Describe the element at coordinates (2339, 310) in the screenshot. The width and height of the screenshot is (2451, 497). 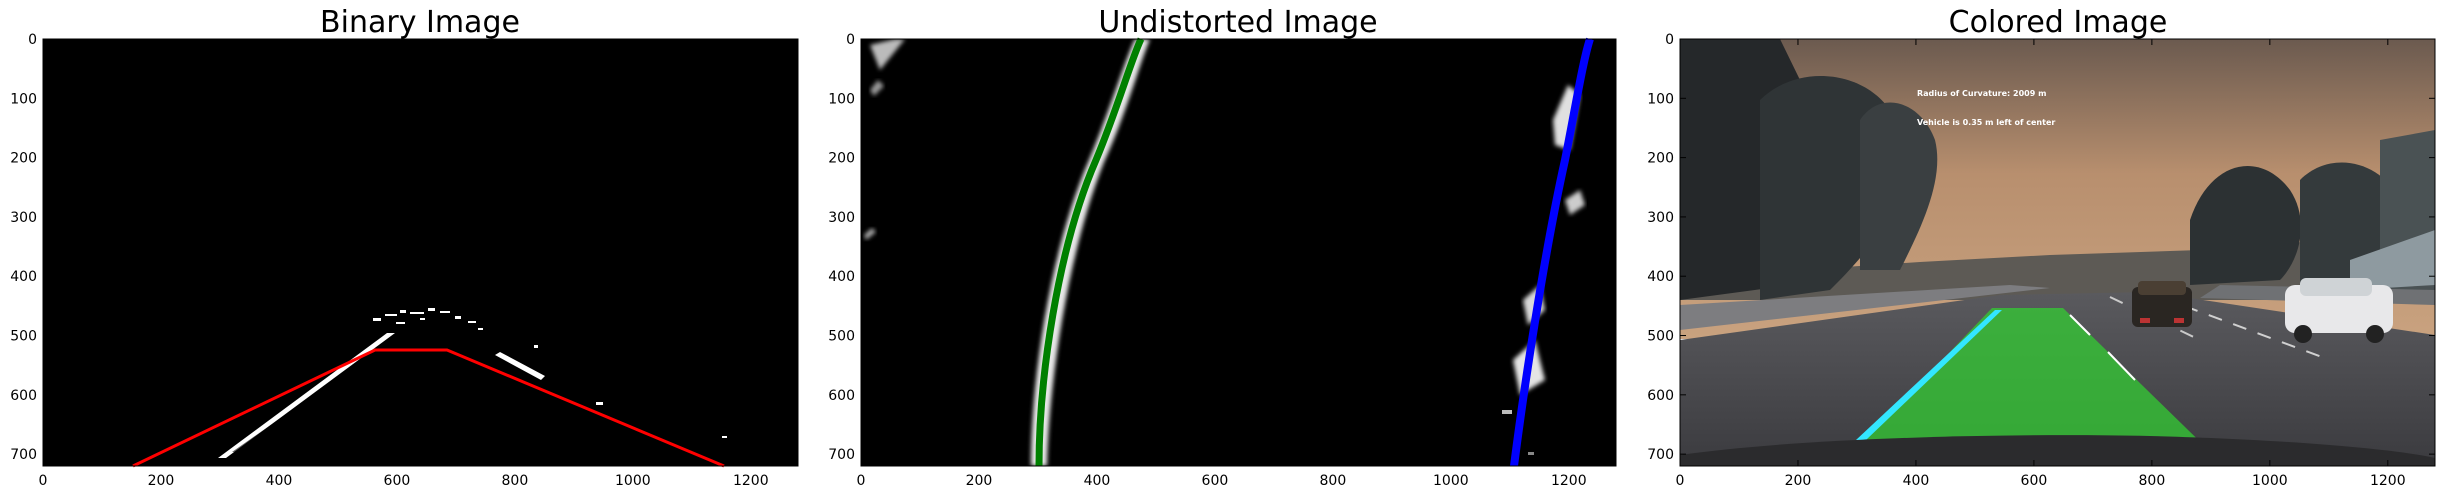
I see `car-white` at that location.